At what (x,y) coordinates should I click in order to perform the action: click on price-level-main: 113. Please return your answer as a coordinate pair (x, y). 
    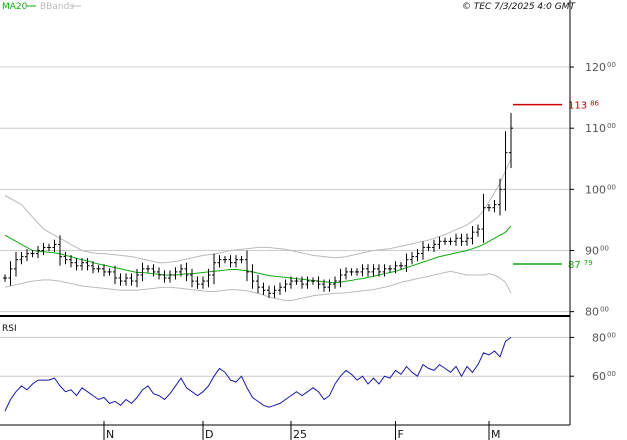
    Looking at the image, I should click on (577, 106).